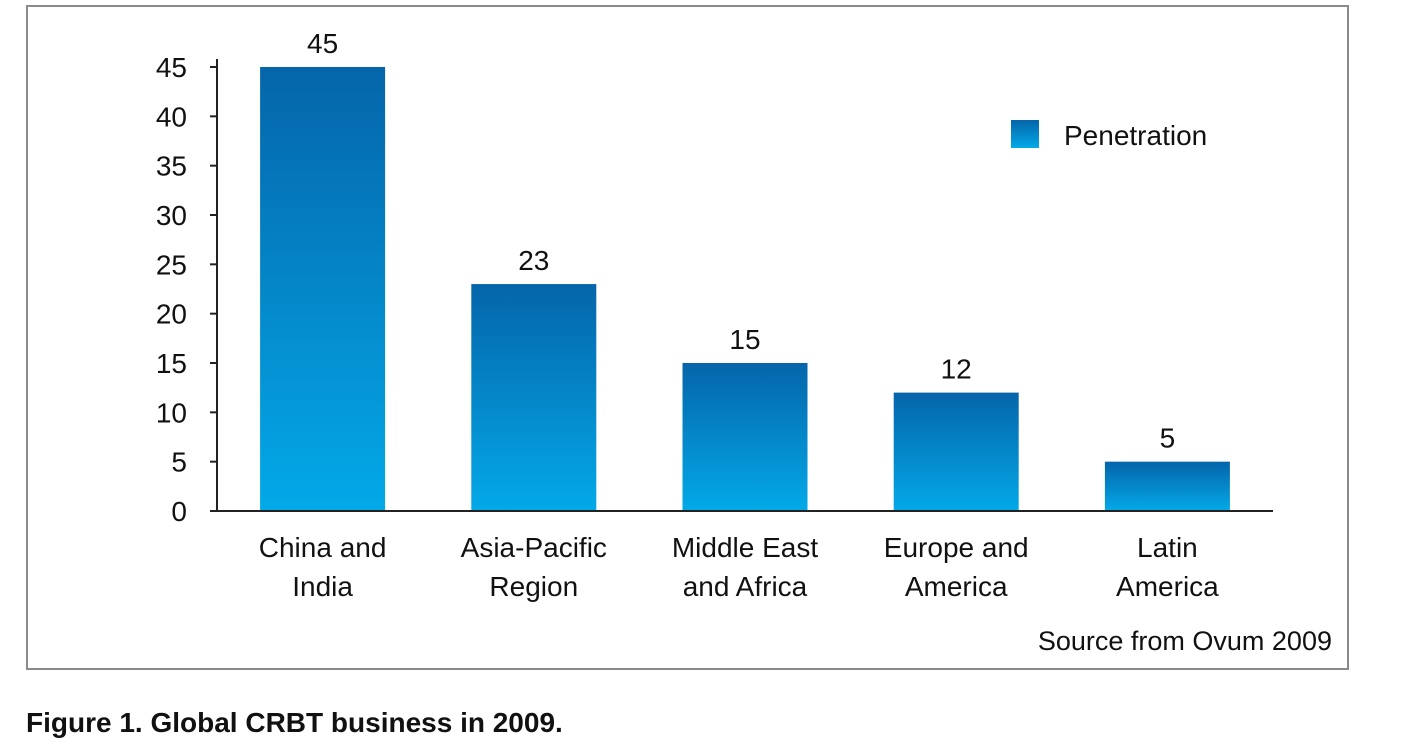 The width and height of the screenshot is (1407, 753). I want to click on bar-value-label: 5, so click(1168, 438).